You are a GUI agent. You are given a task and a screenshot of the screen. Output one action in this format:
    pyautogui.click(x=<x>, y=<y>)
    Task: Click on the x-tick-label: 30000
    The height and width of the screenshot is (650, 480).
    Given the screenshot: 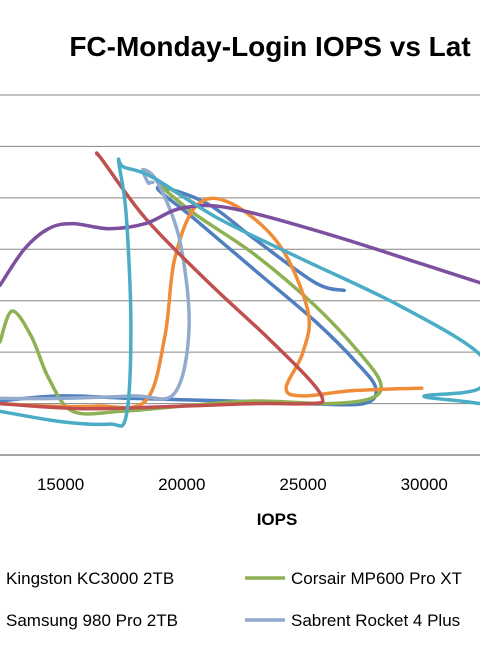 What is the action you would take?
    pyautogui.click(x=424, y=484)
    